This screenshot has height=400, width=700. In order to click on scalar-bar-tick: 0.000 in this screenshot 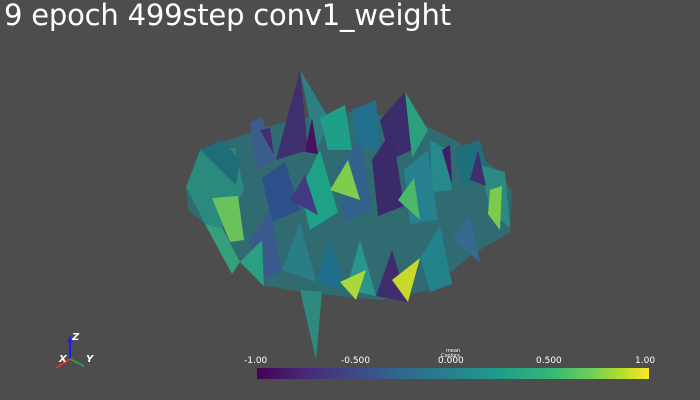, I will do `click(451, 361)`.